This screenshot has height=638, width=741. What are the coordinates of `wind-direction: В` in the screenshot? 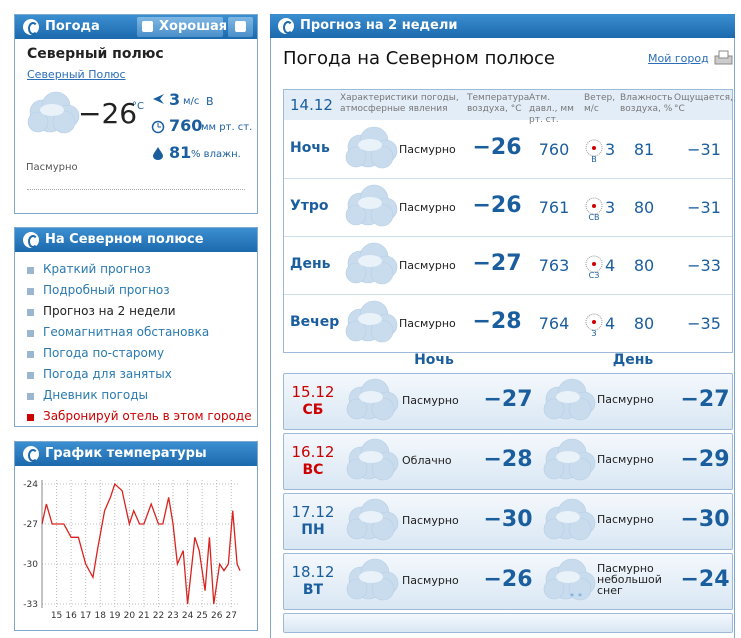 It's located at (210, 101).